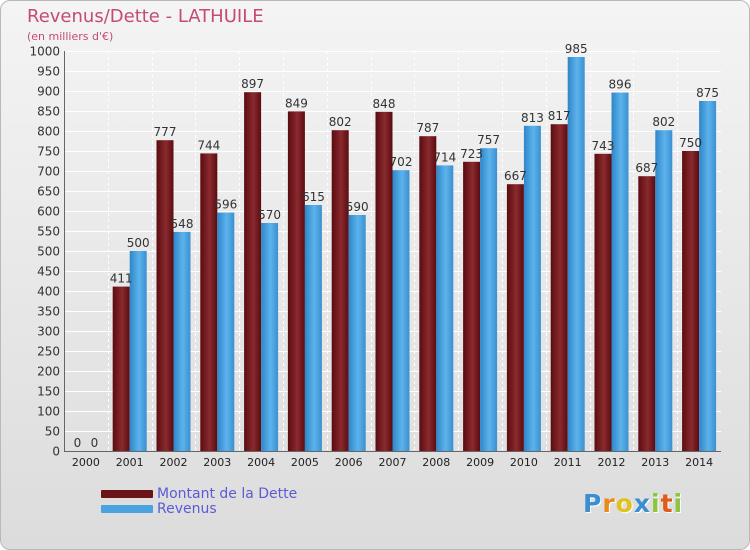 This screenshot has height=550, width=750. Describe the element at coordinates (349, 462) in the screenshot. I see `x-tick-label: 2006` at that location.